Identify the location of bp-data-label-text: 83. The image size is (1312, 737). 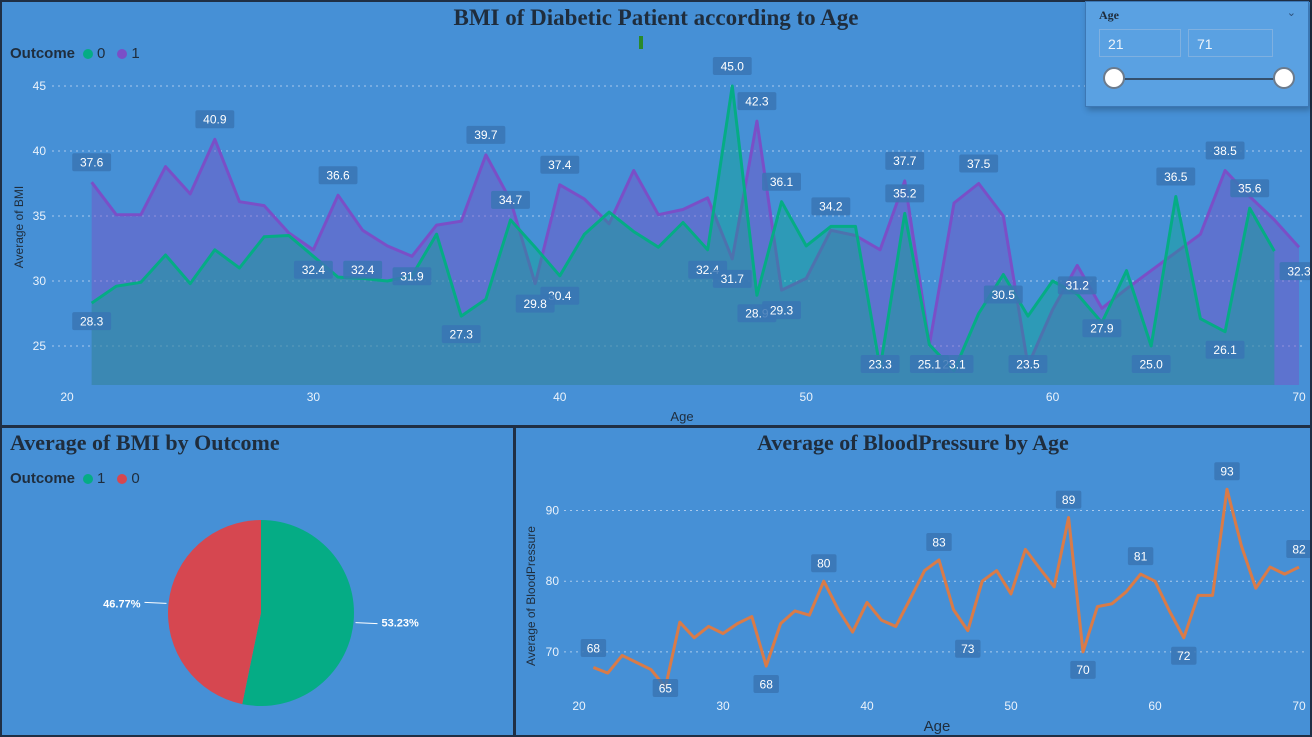
(939, 542).